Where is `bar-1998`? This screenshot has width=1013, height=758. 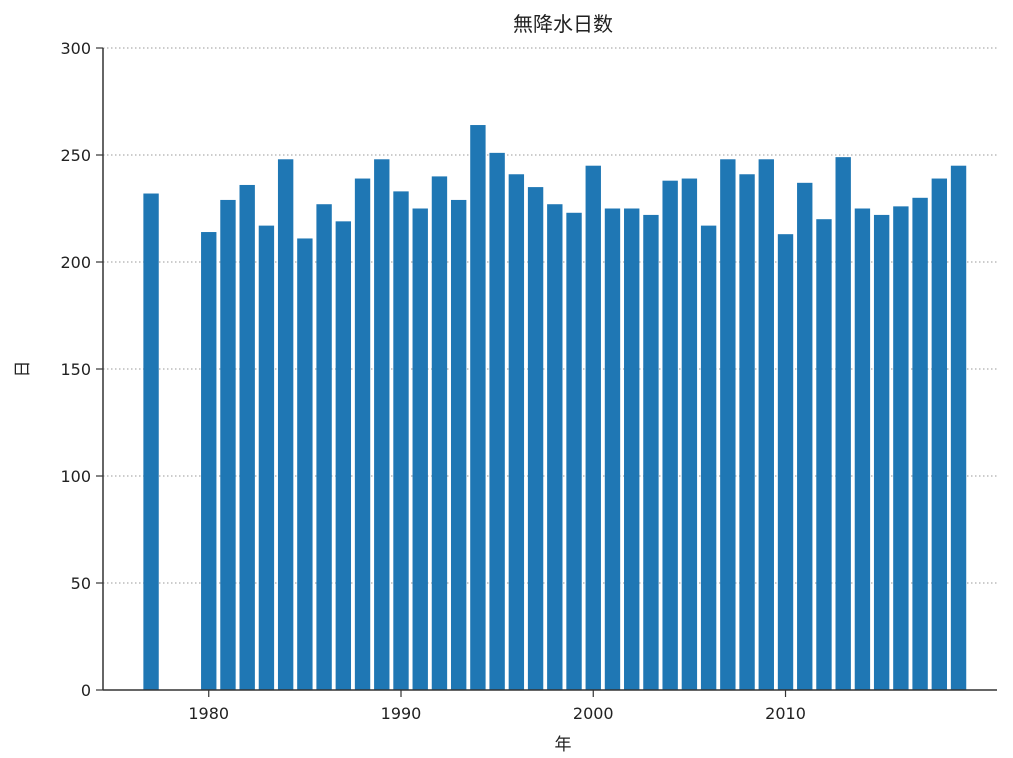 bar-1998 is located at coordinates (555, 447).